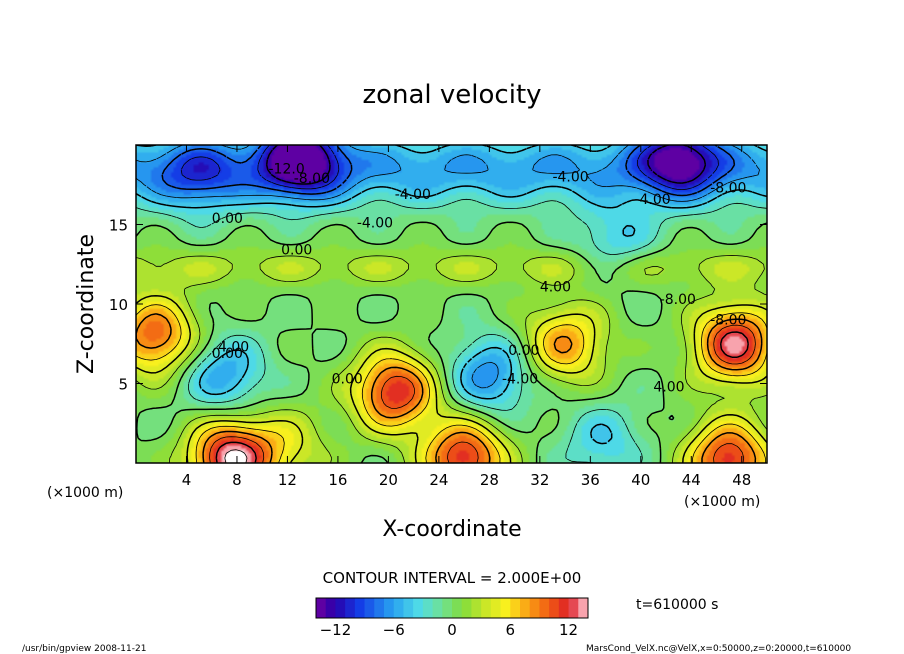  I want to click on x-tick-label: 16, so click(337, 480).